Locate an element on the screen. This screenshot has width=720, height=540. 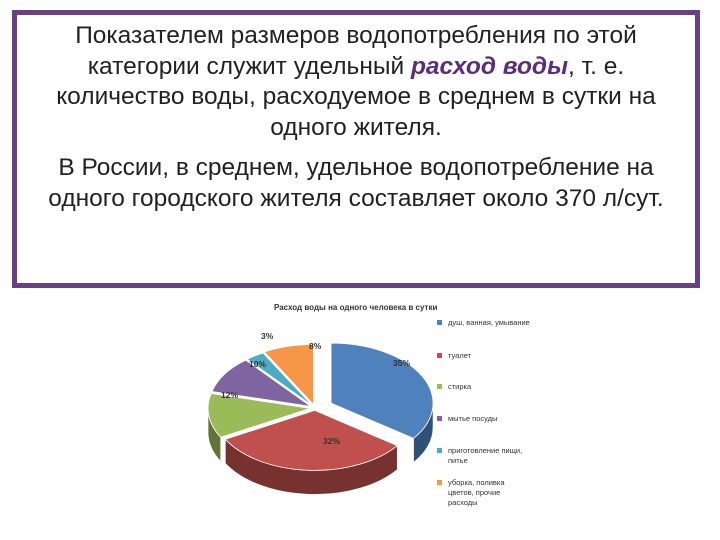
legend-label-1: туалет is located at coordinates (460, 355).